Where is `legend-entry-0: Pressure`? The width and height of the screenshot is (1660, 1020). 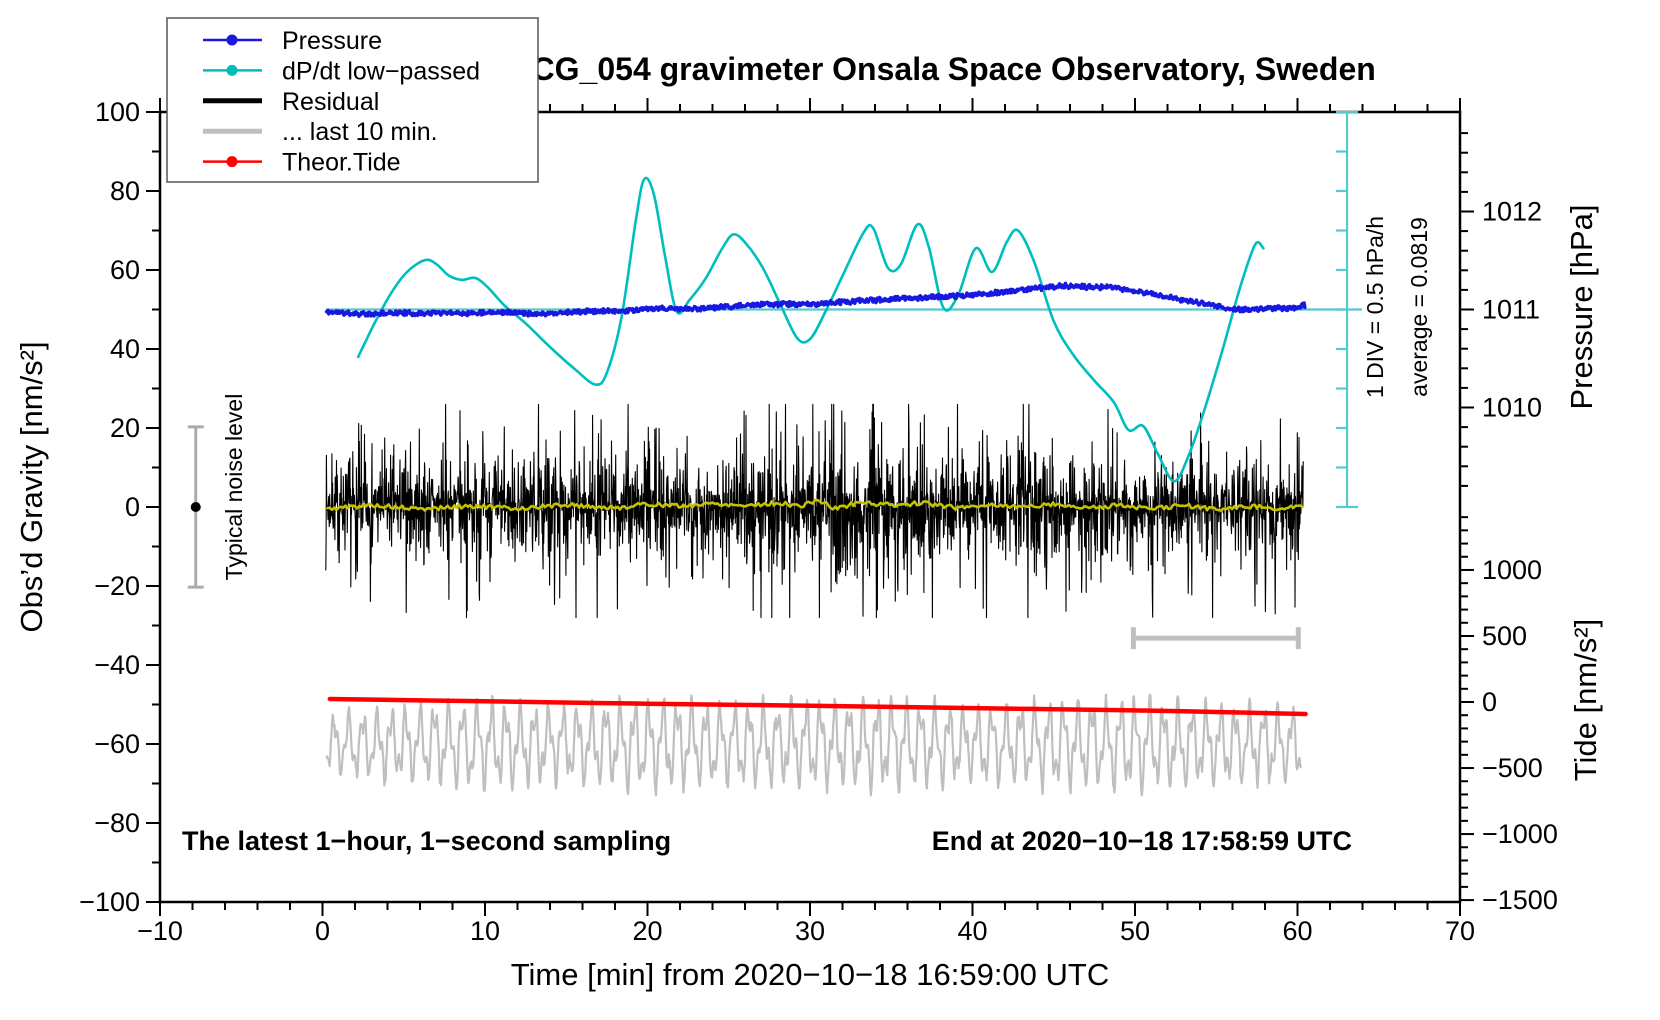 legend-entry-0: Pressure is located at coordinates (292, 41).